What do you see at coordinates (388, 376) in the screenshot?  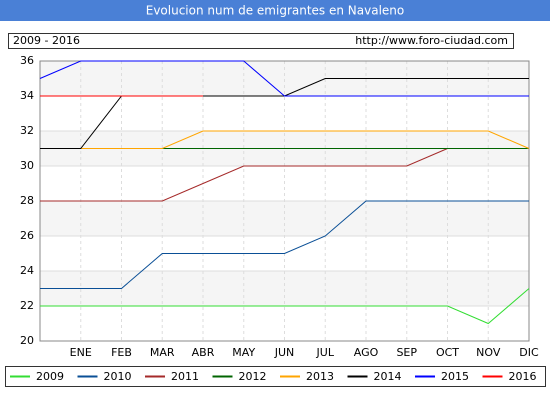 I see `legend-label: 2014` at bounding box center [388, 376].